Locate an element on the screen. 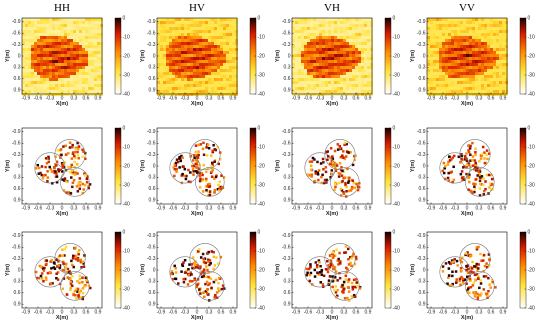  y-tick-label: 0.6 is located at coordinates (287, 189).